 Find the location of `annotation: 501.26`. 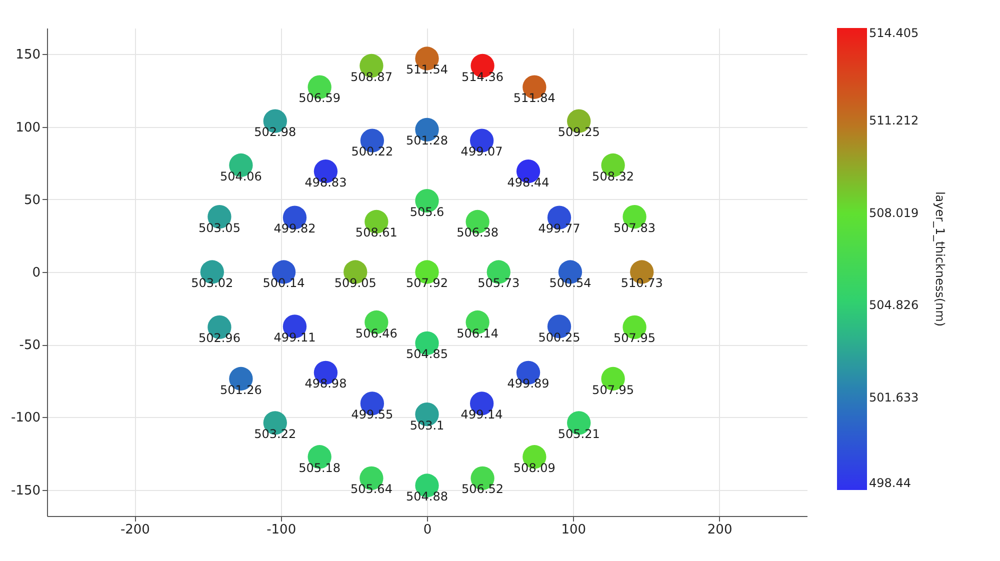

annotation: 501.26 is located at coordinates (241, 389).